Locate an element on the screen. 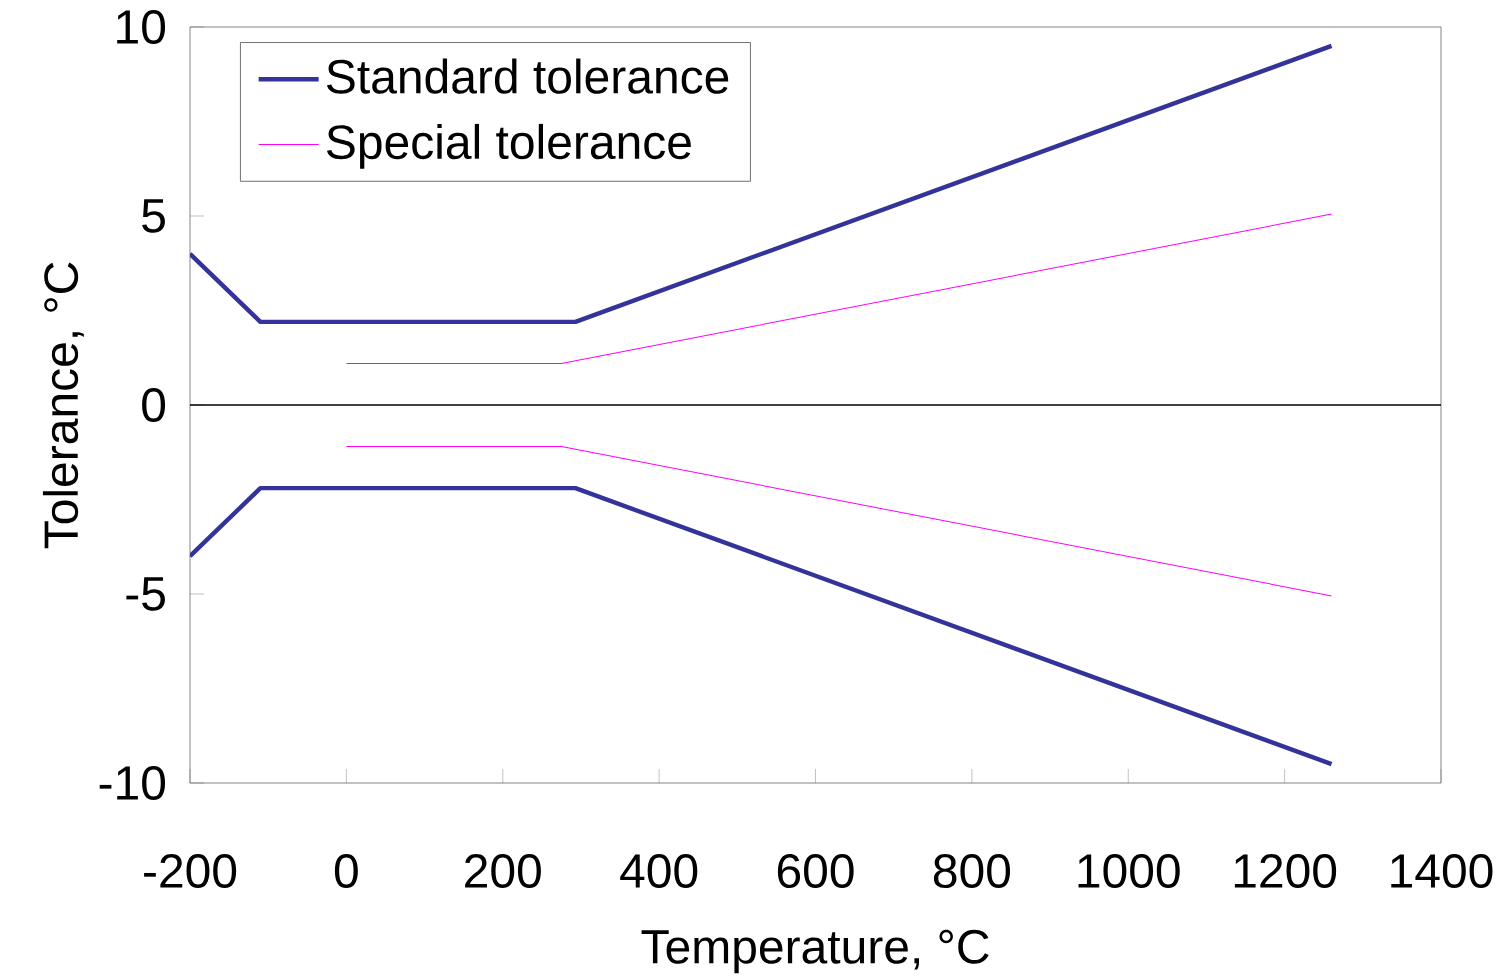  x-tick-label: 1200 is located at coordinates (1285, 871).